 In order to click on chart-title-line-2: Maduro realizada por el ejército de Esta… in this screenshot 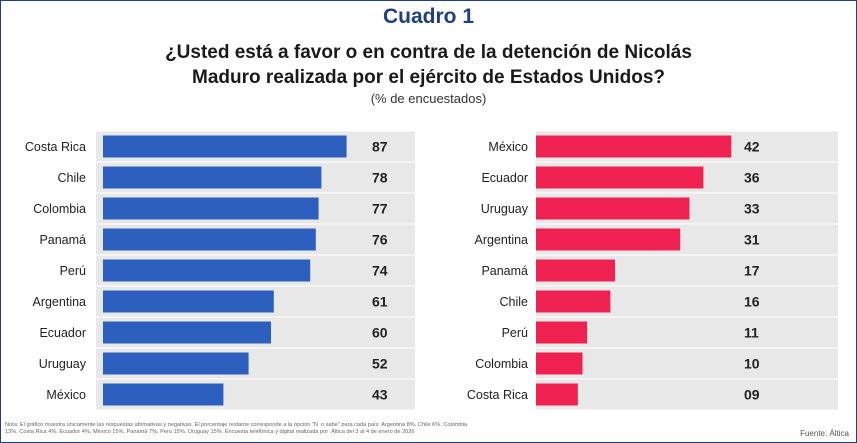, I will do `click(428, 77)`.